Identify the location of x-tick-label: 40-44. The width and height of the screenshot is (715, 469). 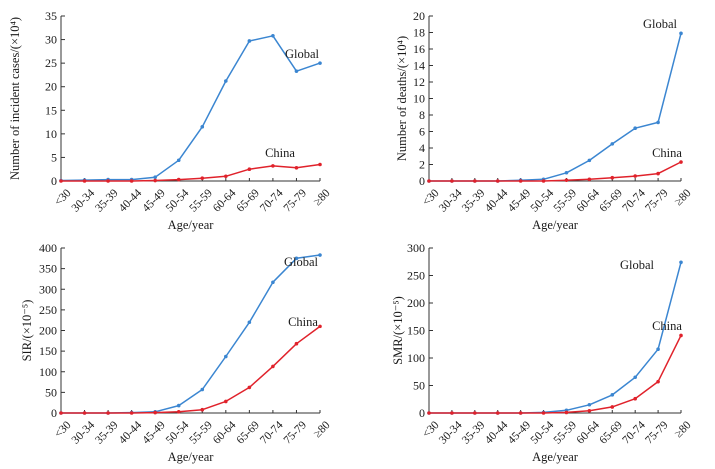
(497, 433).